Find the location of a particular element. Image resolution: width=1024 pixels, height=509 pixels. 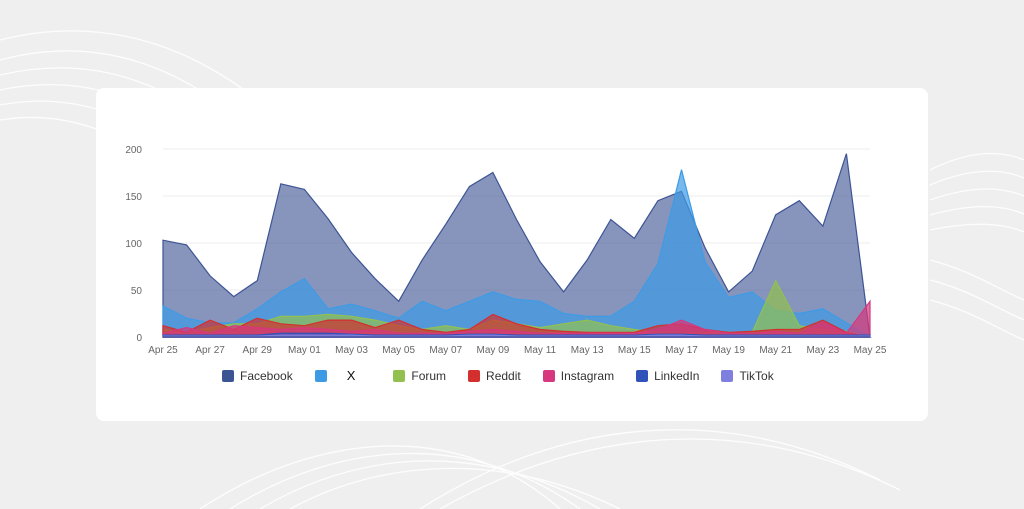

legend-label: Instagram is located at coordinates (587, 375).